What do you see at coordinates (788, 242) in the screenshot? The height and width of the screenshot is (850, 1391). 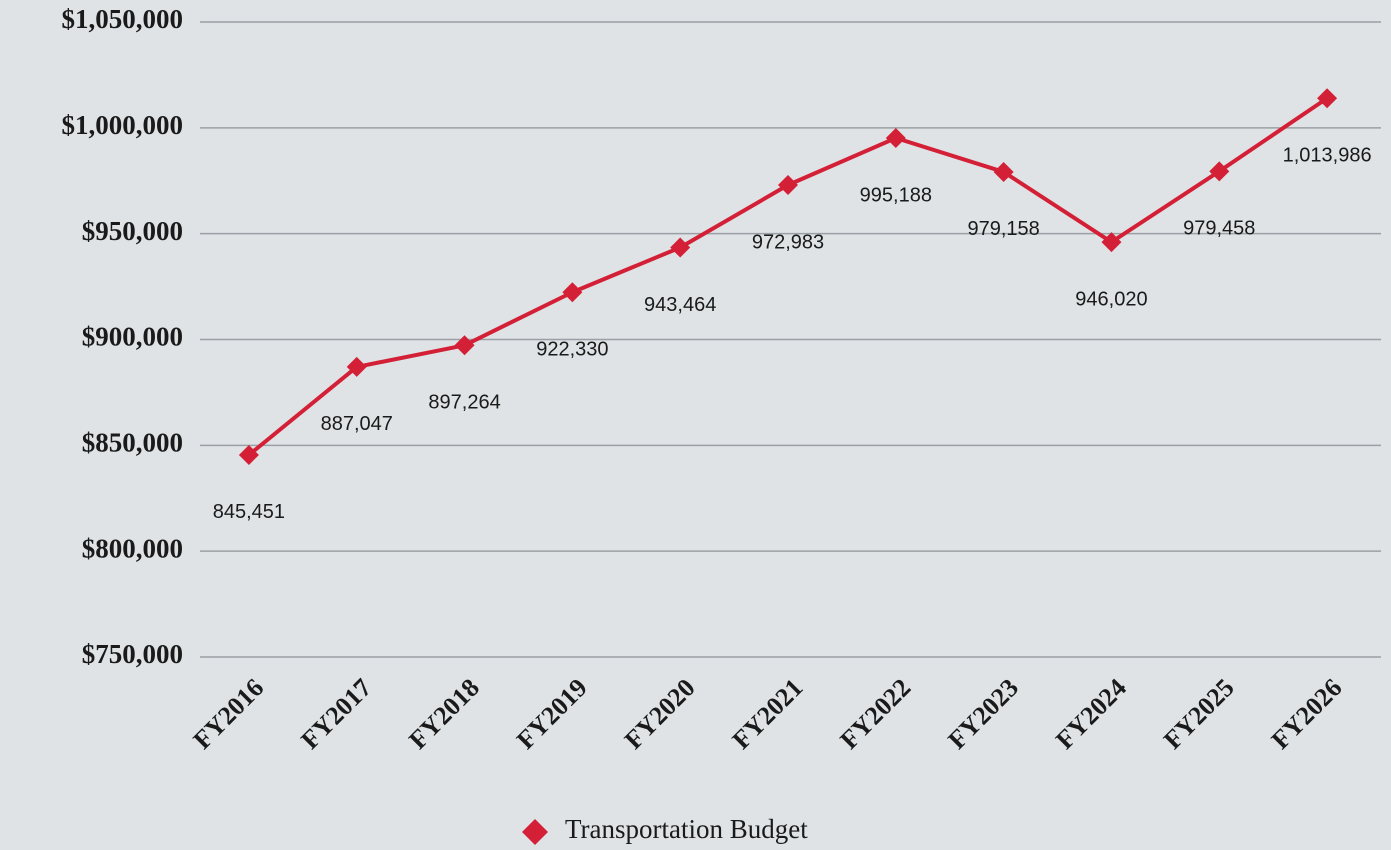 I see `data-label: 972,983` at bounding box center [788, 242].